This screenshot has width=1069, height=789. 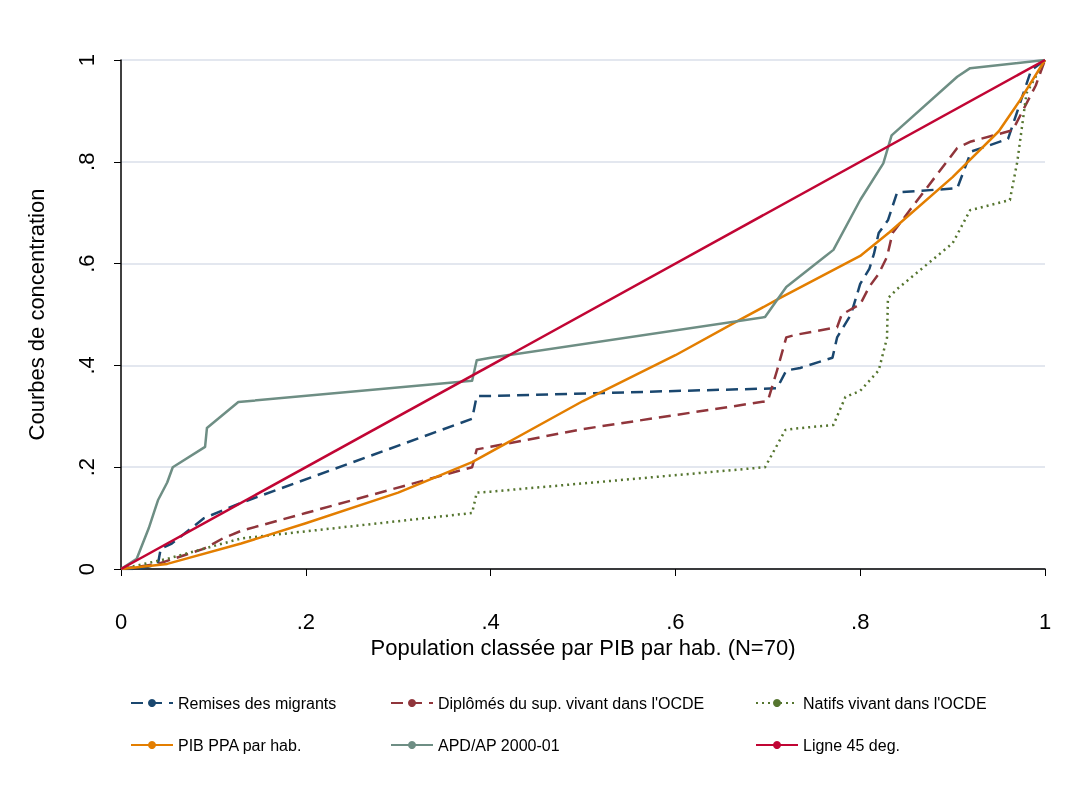 I want to click on x-tick-label: 0, so click(x=121, y=621).